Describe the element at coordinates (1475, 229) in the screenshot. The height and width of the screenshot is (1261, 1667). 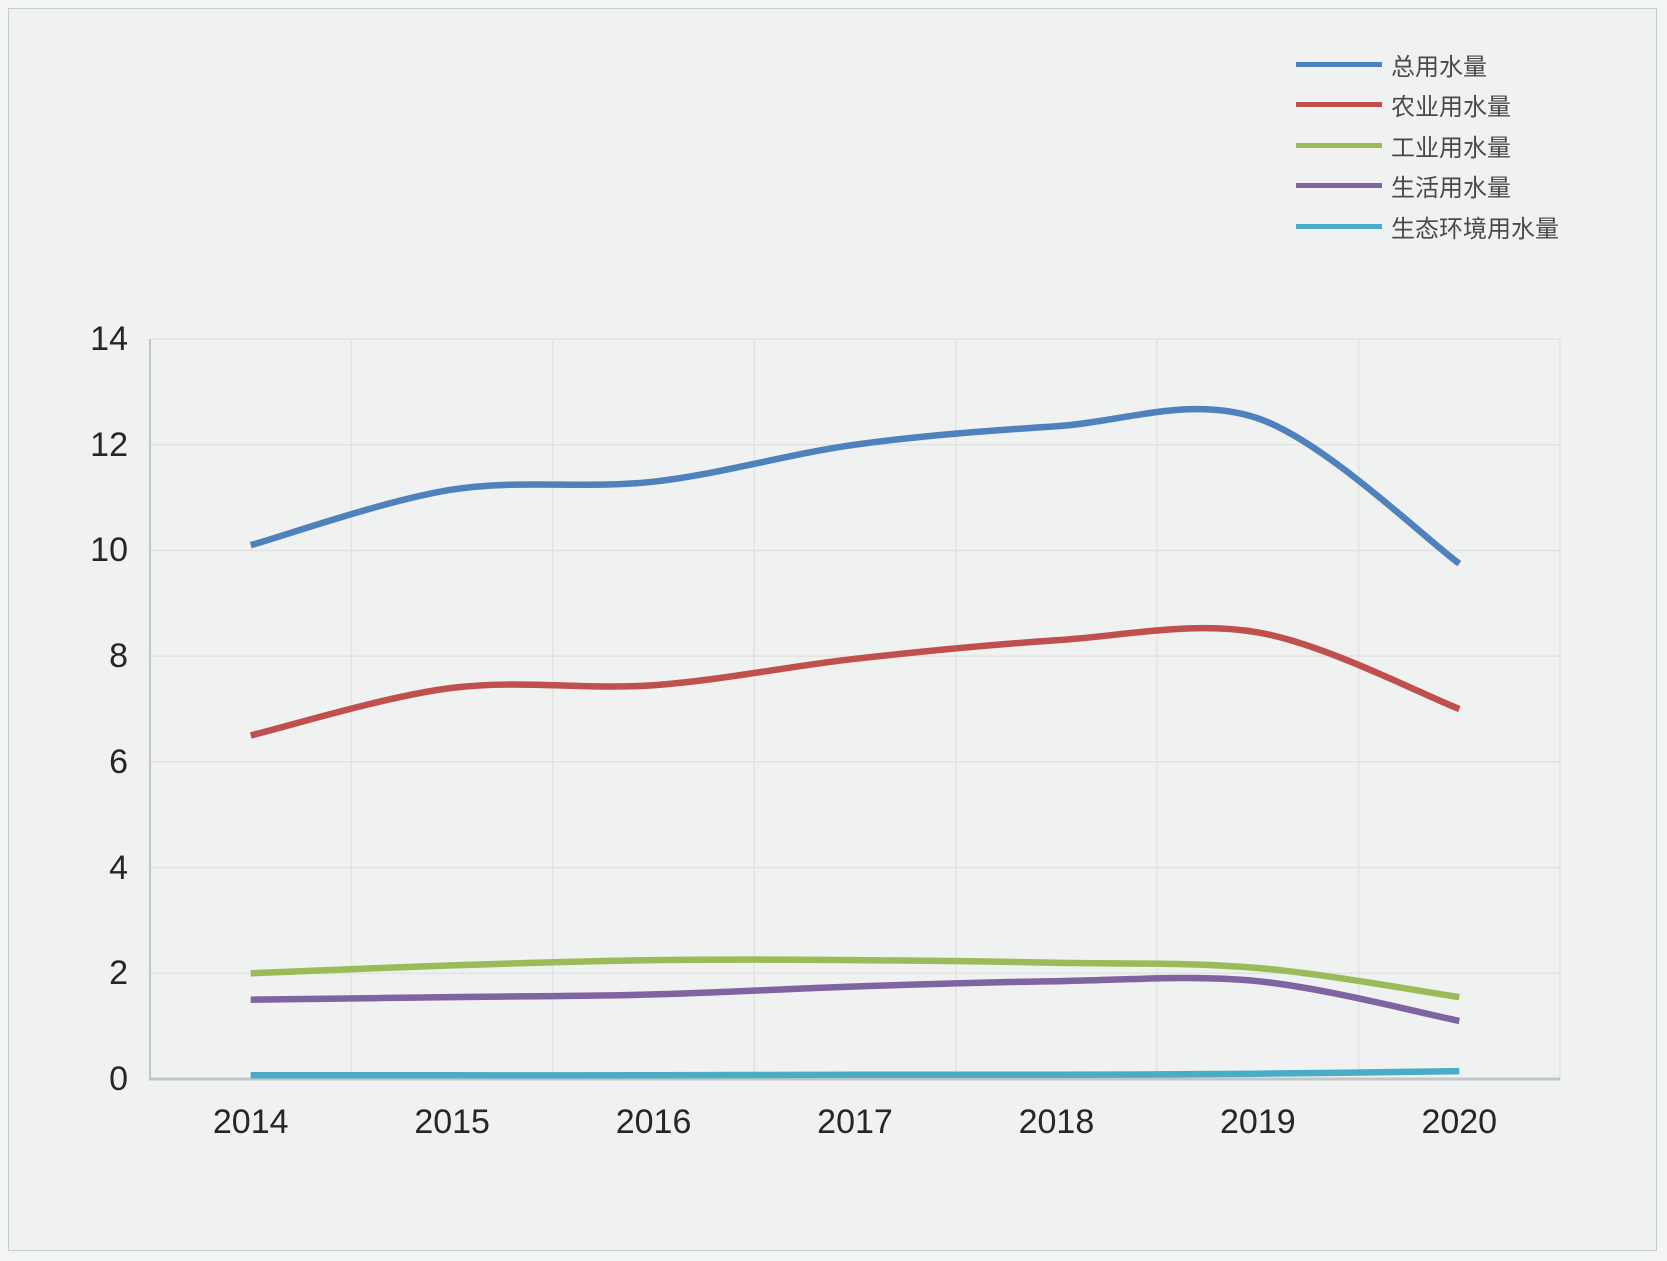
I see `legend-label: 生态环境用水量` at that location.